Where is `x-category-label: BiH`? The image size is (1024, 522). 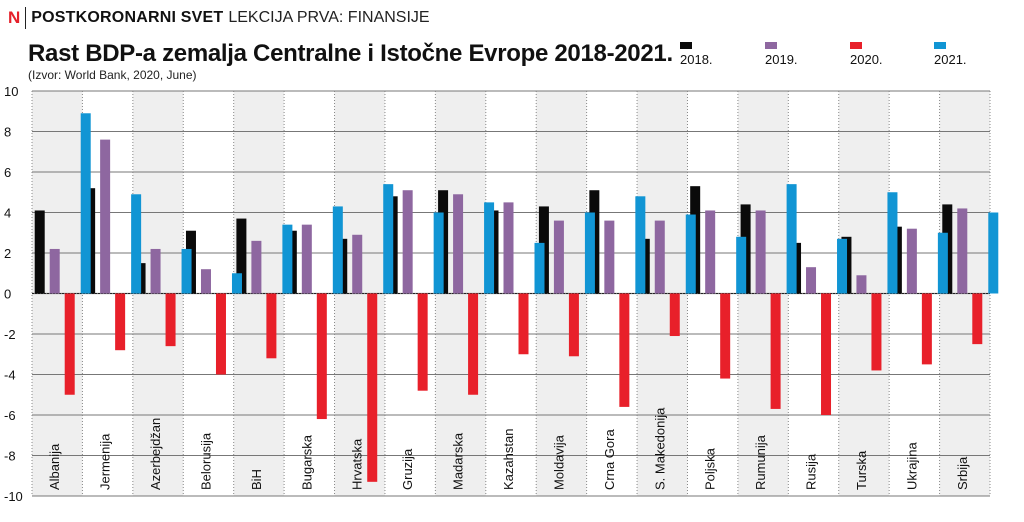
x-category-label: BiH is located at coordinates (256, 479).